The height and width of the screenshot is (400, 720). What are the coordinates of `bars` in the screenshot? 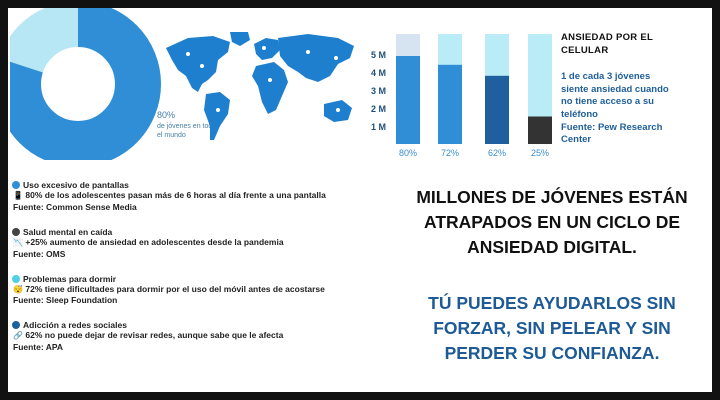 It's located at (474, 89).